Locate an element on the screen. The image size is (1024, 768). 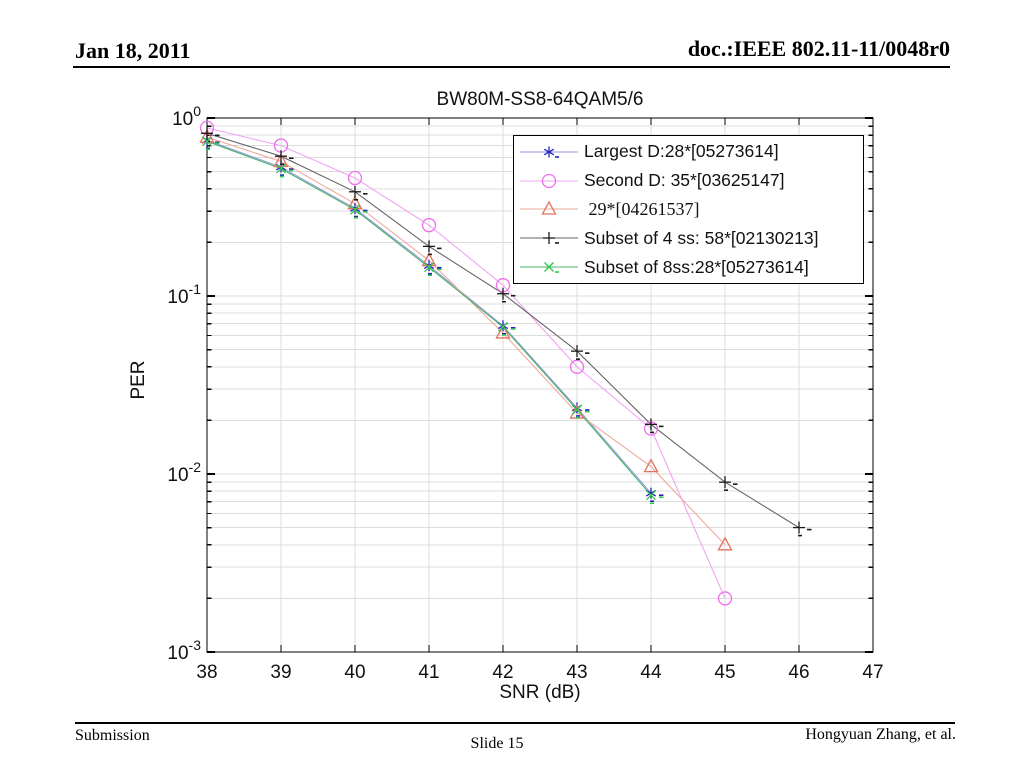
y-tick-label: 10⁻² is located at coordinates (184, 472).